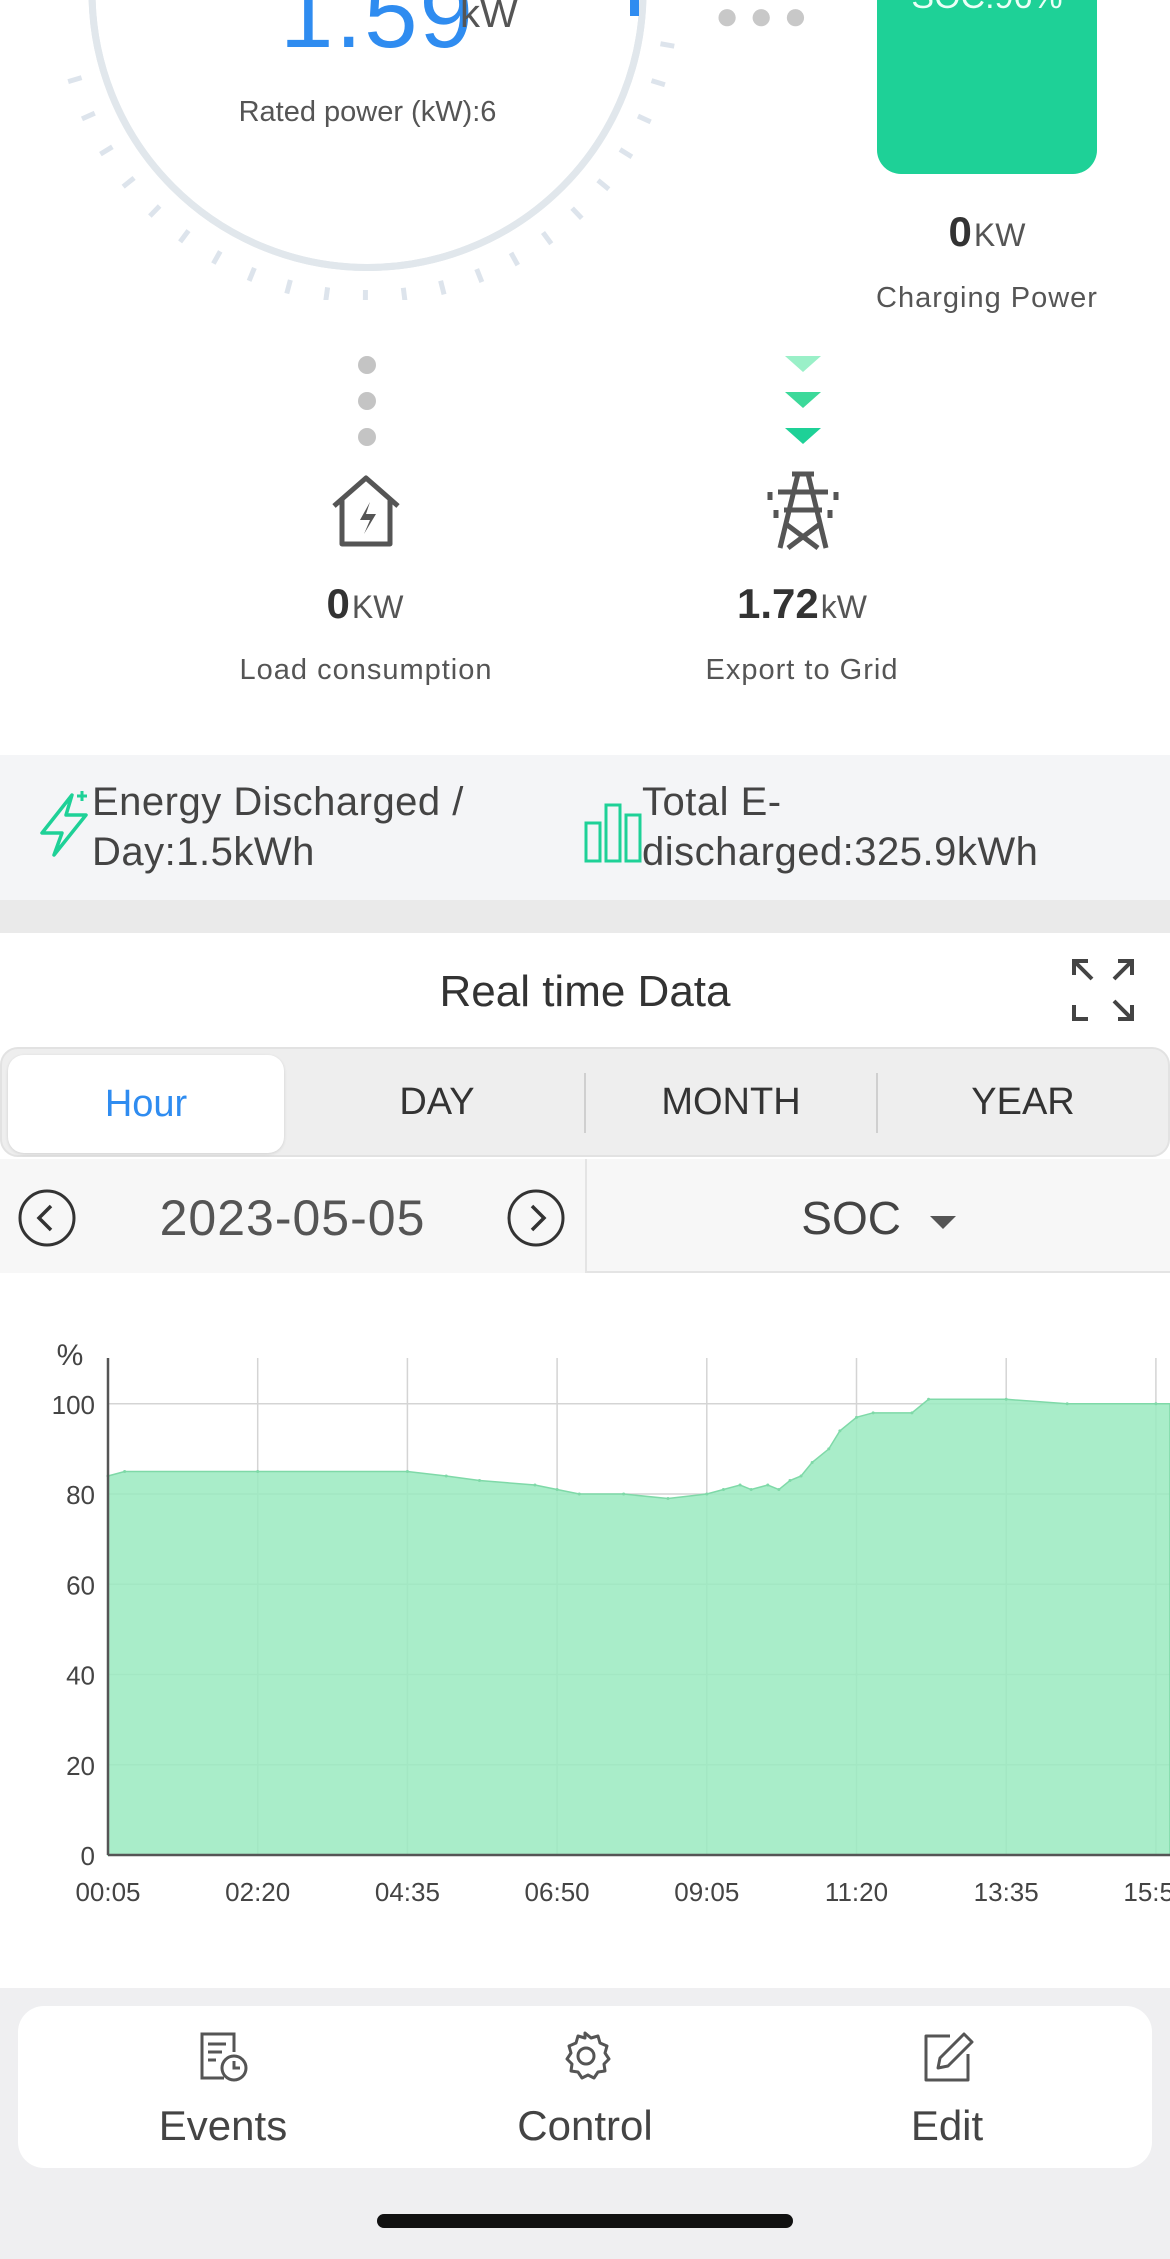 The image size is (1170, 2259). Describe the element at coordinates (1146, 1892) in the screenshot. I see `x-tick-label: 15:50` at that location.